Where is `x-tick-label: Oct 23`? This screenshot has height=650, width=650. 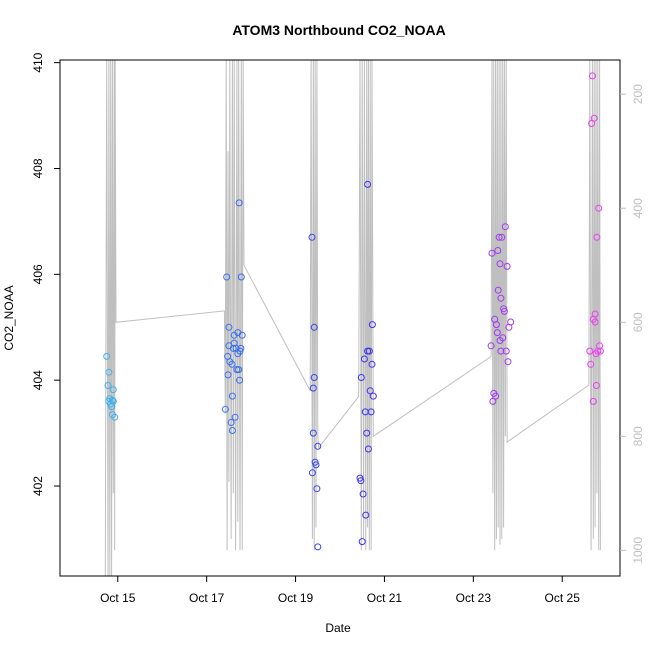 x-tick-label: Oct 23 is located at coordinates (474, 598).